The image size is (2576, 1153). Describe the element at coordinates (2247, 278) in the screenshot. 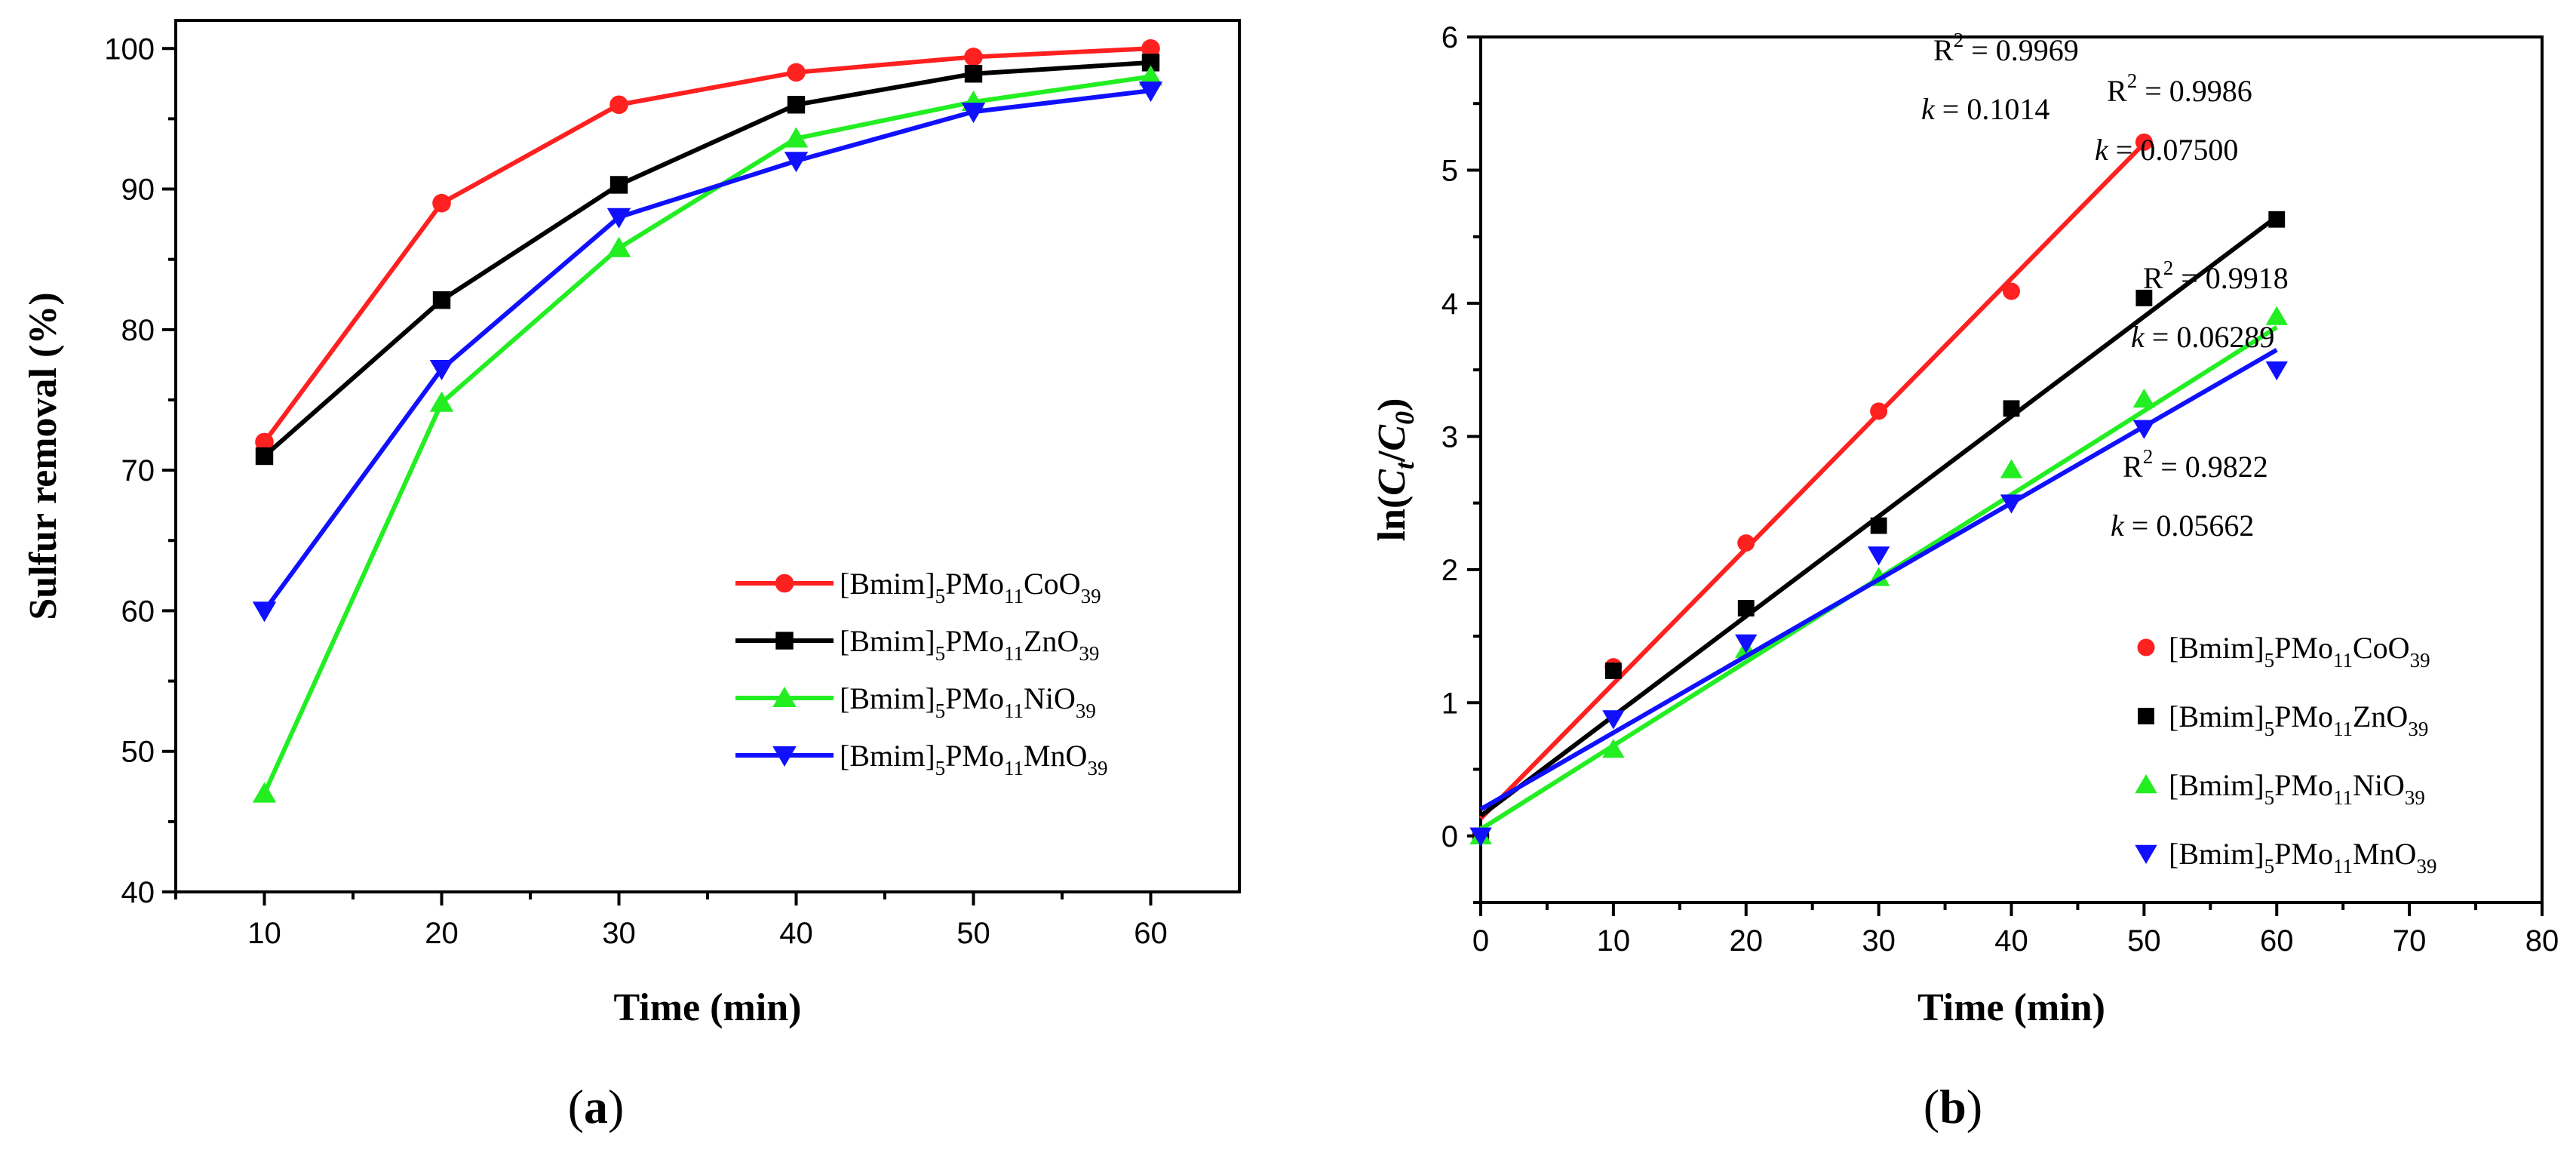

I see `r2-value: 0.9918` at that location.